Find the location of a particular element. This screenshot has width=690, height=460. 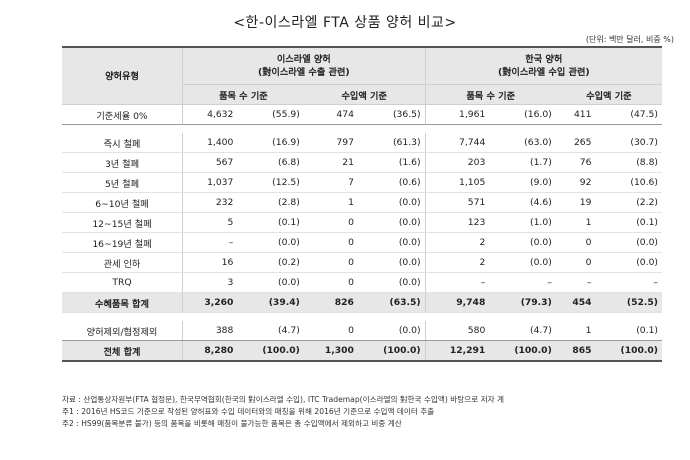

cell-share: (2.2) is located at coordinates (628, 202).